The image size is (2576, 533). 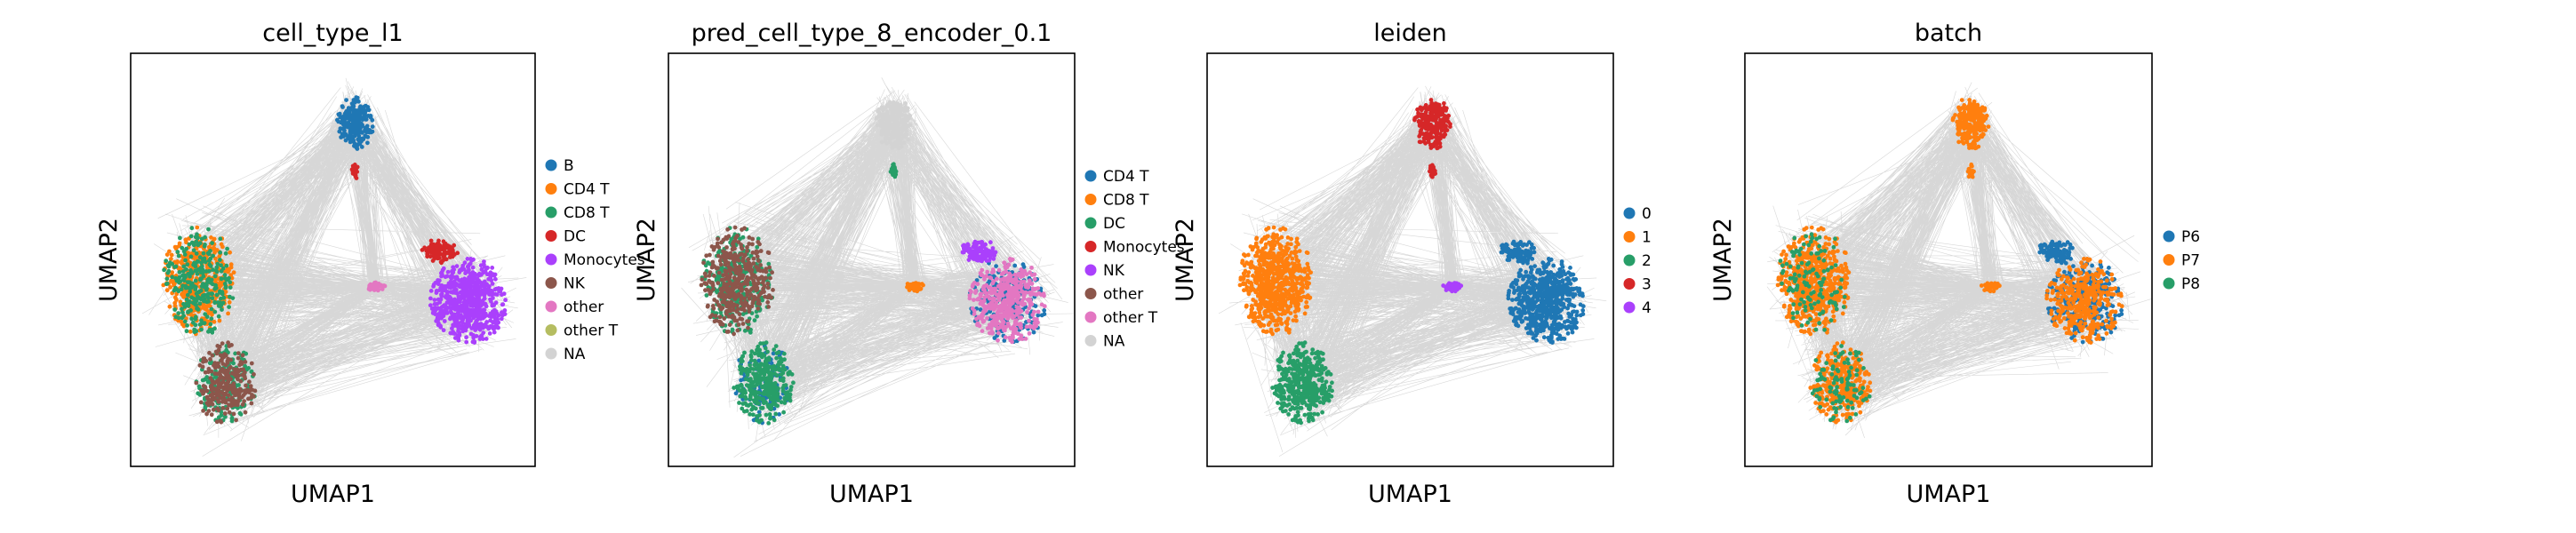 I want to click on points-na, so click(x=893, y=125).